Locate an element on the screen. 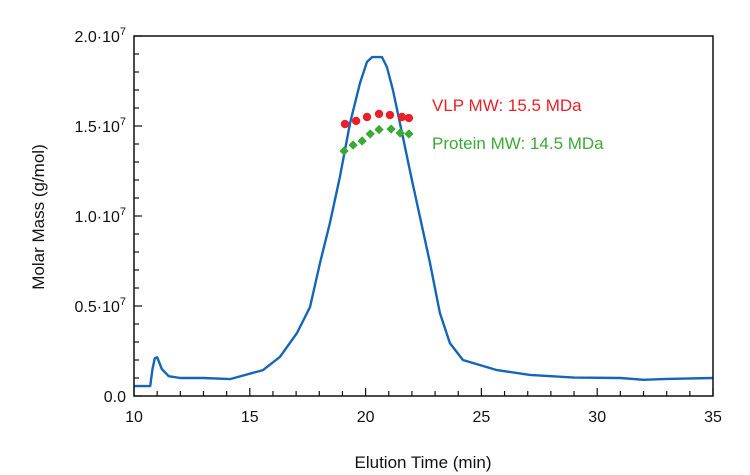  y-axis-label: Molar Mass (g/mol) is located at coordinates (38, 216).